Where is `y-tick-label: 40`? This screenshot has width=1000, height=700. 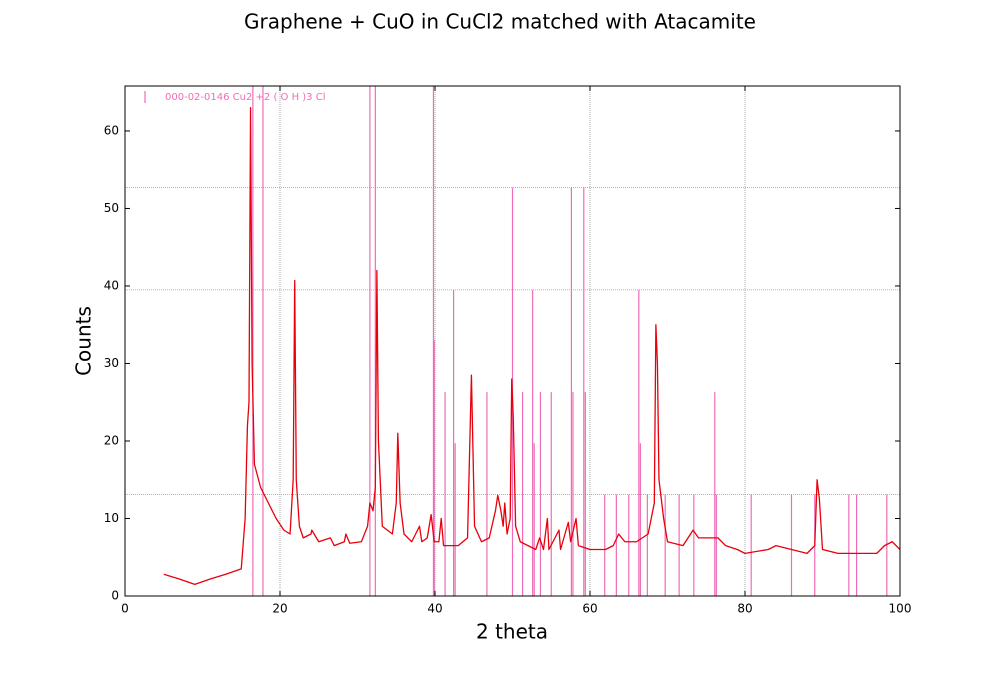
y-tick-label: 40 is located at coordinates (111, 285).